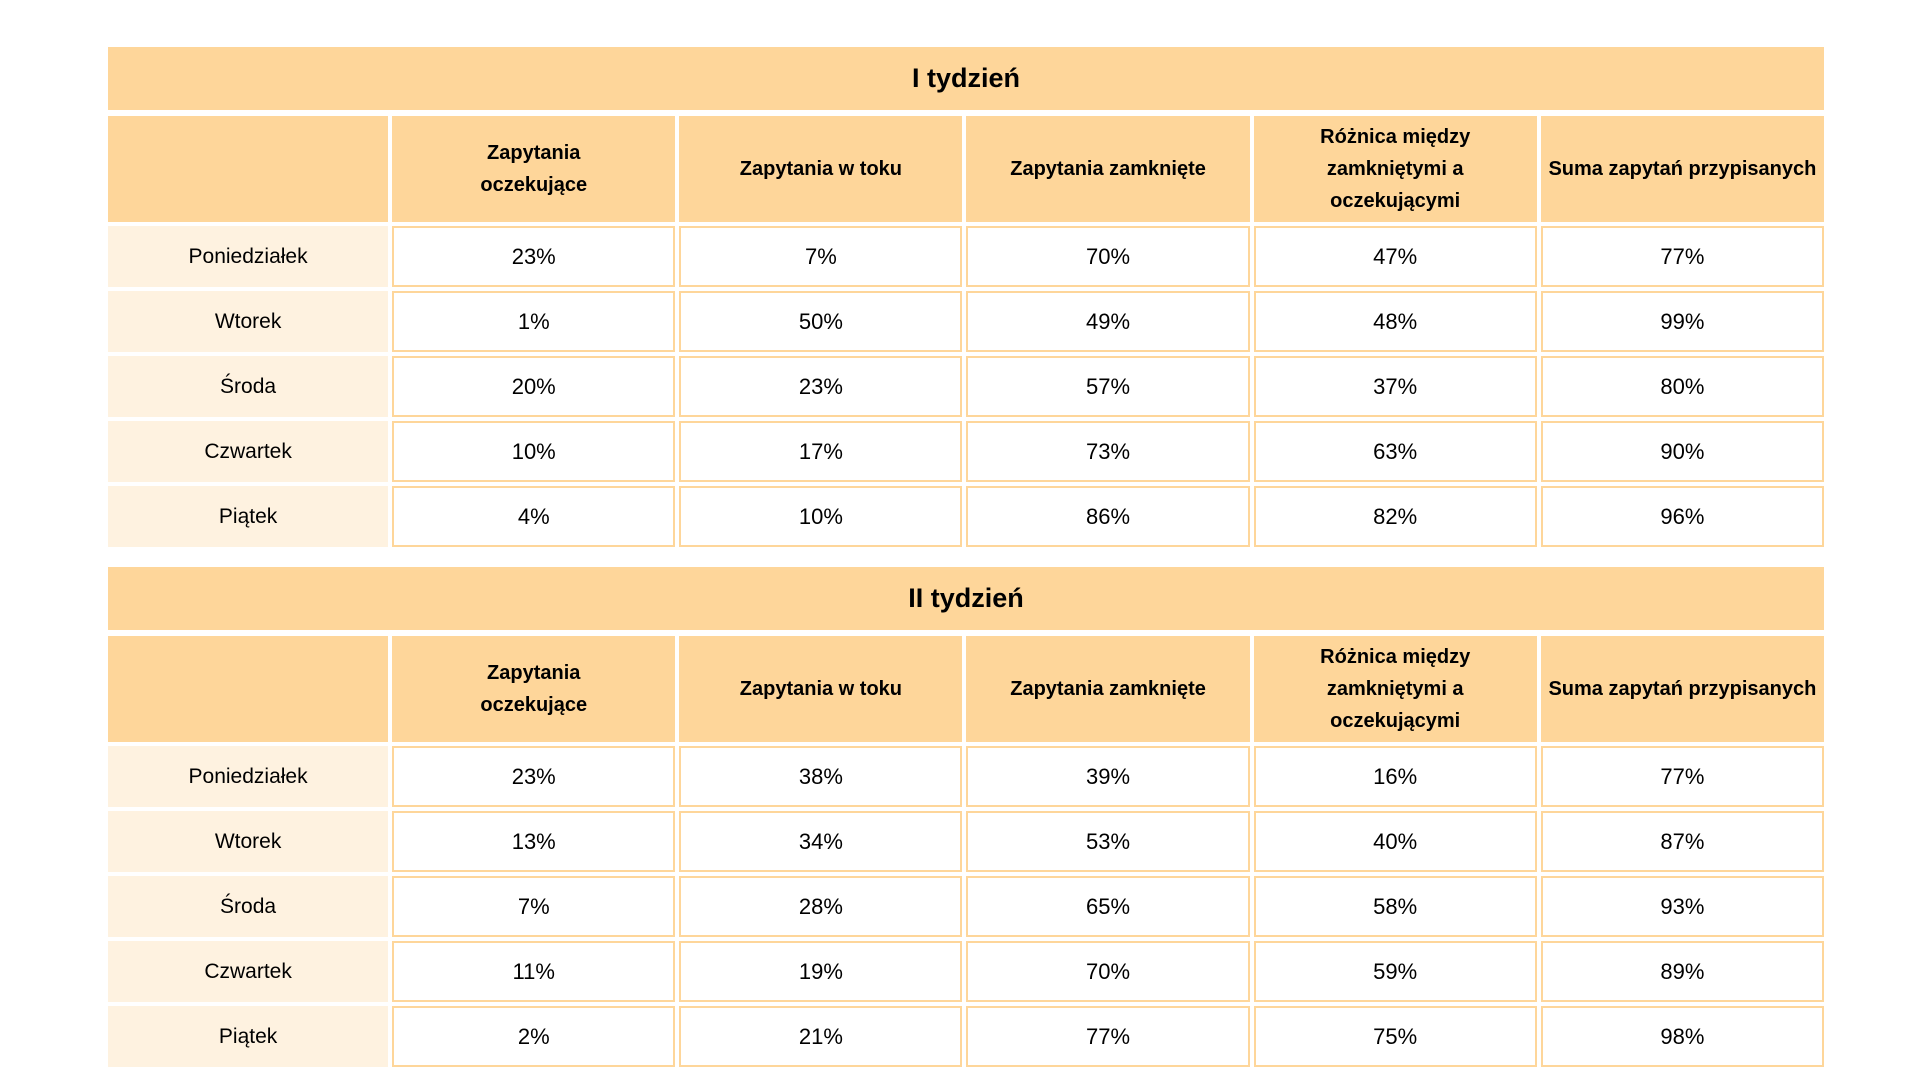 The image size is (1920, 1080). Describe the element at coordinates (1108, 386) in the screenshot. I see `value-cell: 57%` at that location.